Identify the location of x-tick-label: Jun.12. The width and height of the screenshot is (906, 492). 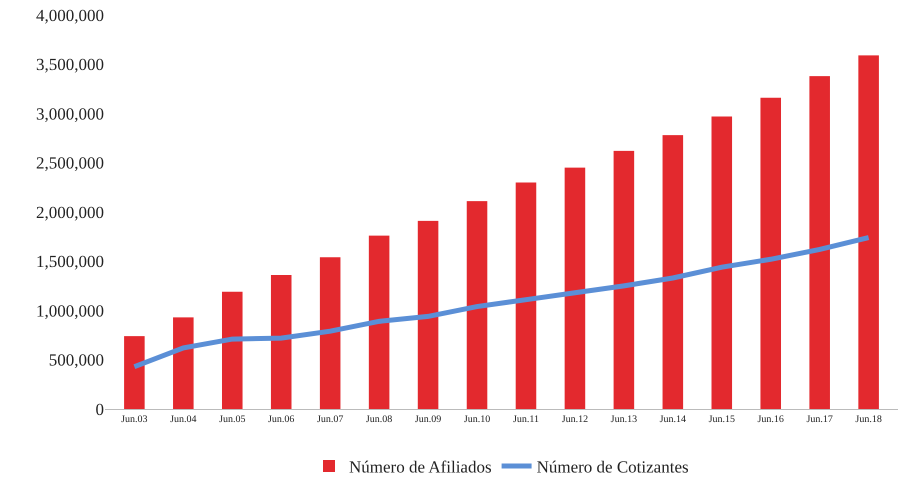
(575, 419).